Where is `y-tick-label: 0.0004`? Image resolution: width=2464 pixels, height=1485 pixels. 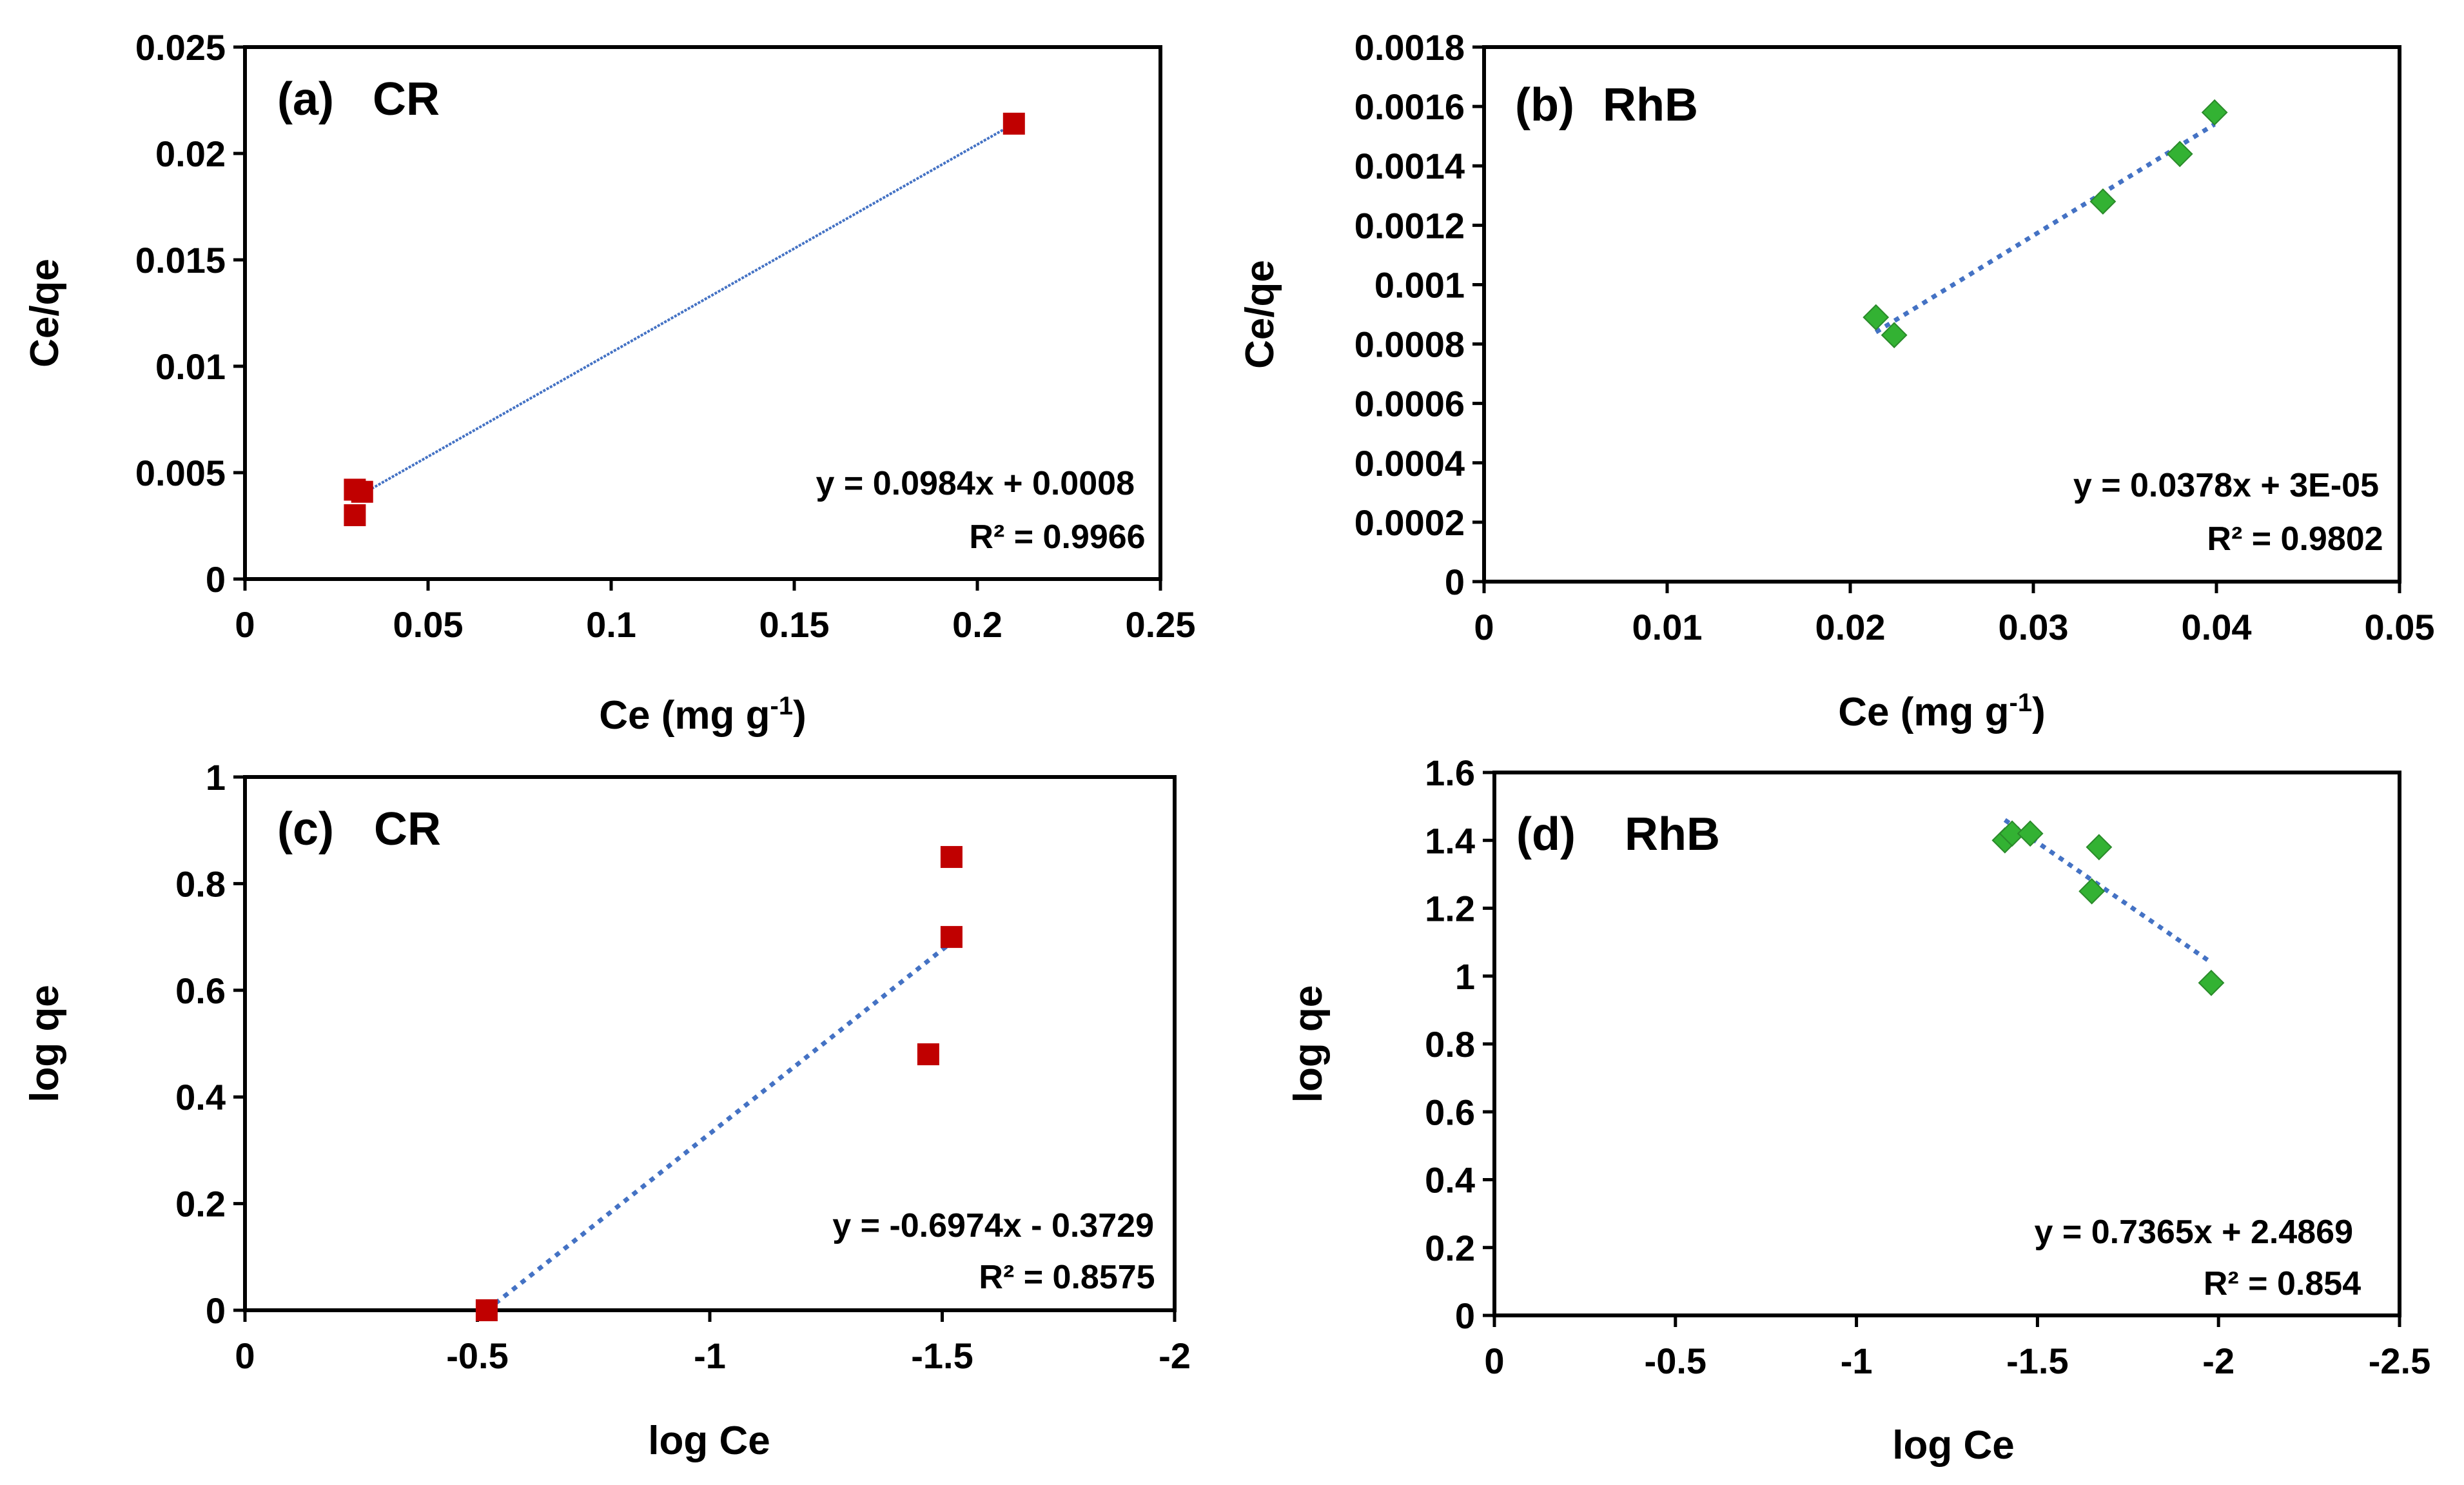
y-tick-label: 0.0004 is located at coordinates (1409, 464).